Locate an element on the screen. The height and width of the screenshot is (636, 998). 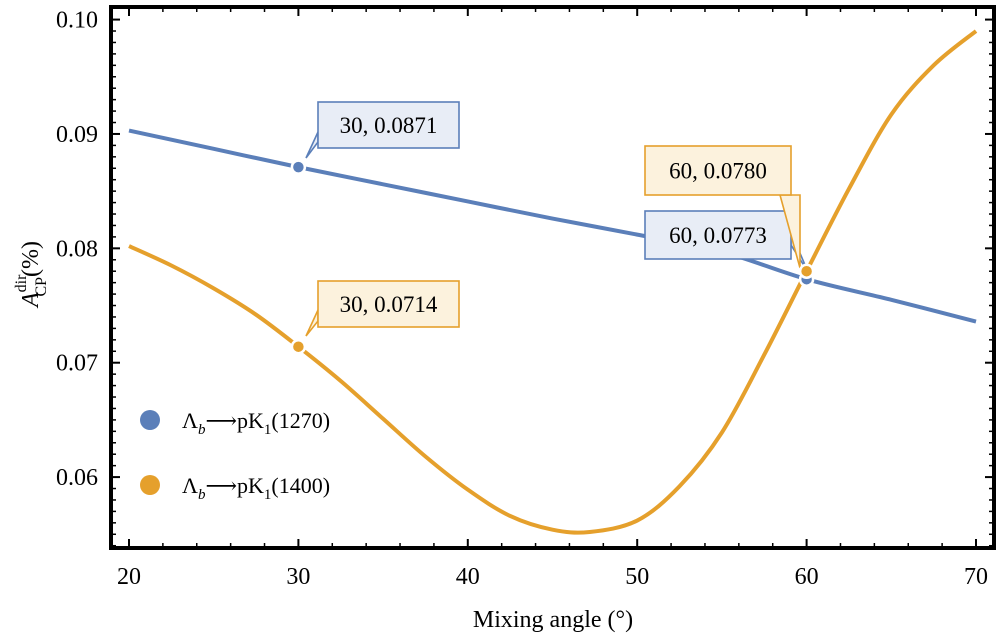
callout-label: 30, 0.0871 is located at coordinates (389, 125).